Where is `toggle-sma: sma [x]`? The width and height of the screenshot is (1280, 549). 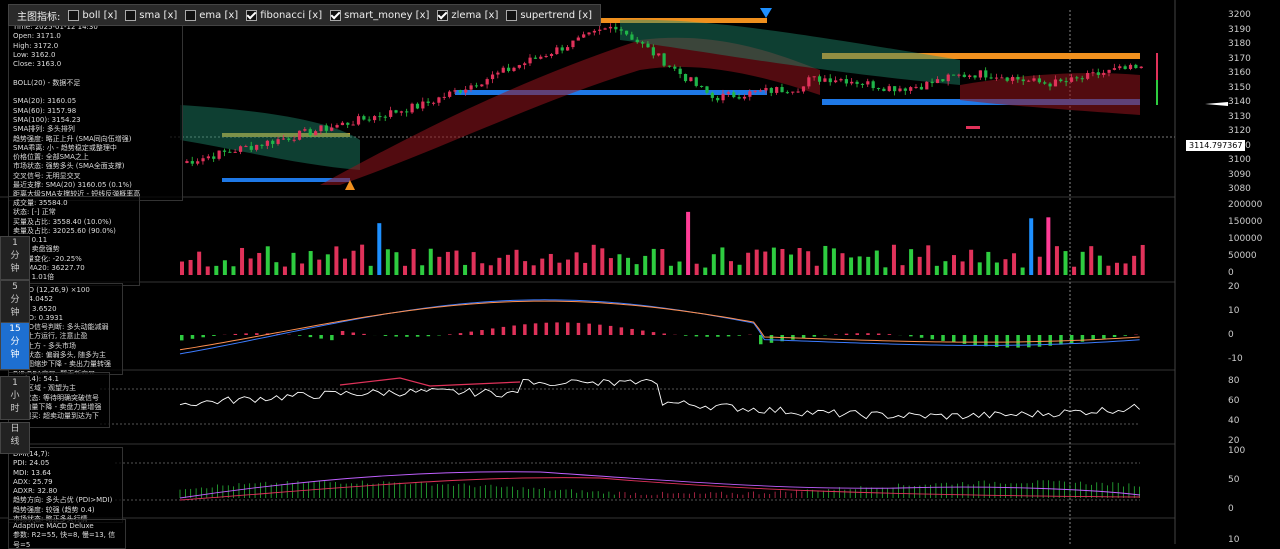
toggle-sma: sma [x] is located at coordinates (151, 15).